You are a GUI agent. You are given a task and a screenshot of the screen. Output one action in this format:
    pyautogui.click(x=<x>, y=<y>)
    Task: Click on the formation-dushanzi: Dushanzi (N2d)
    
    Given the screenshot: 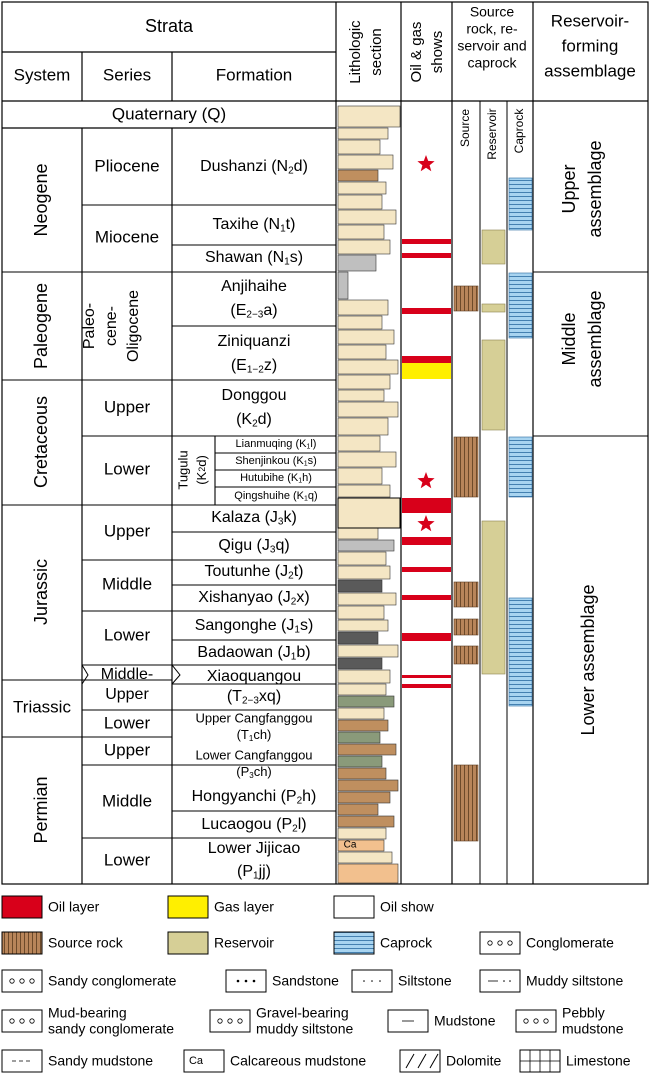 What is the action you would take?
    pyautogui.click(x=254, y=167)
    